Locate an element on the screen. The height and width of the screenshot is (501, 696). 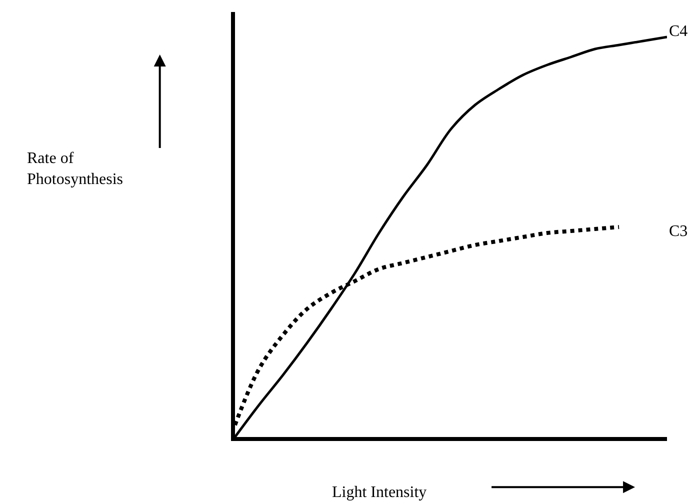
text: Rate of Photosynthesis is located at coordinates (75, 169).